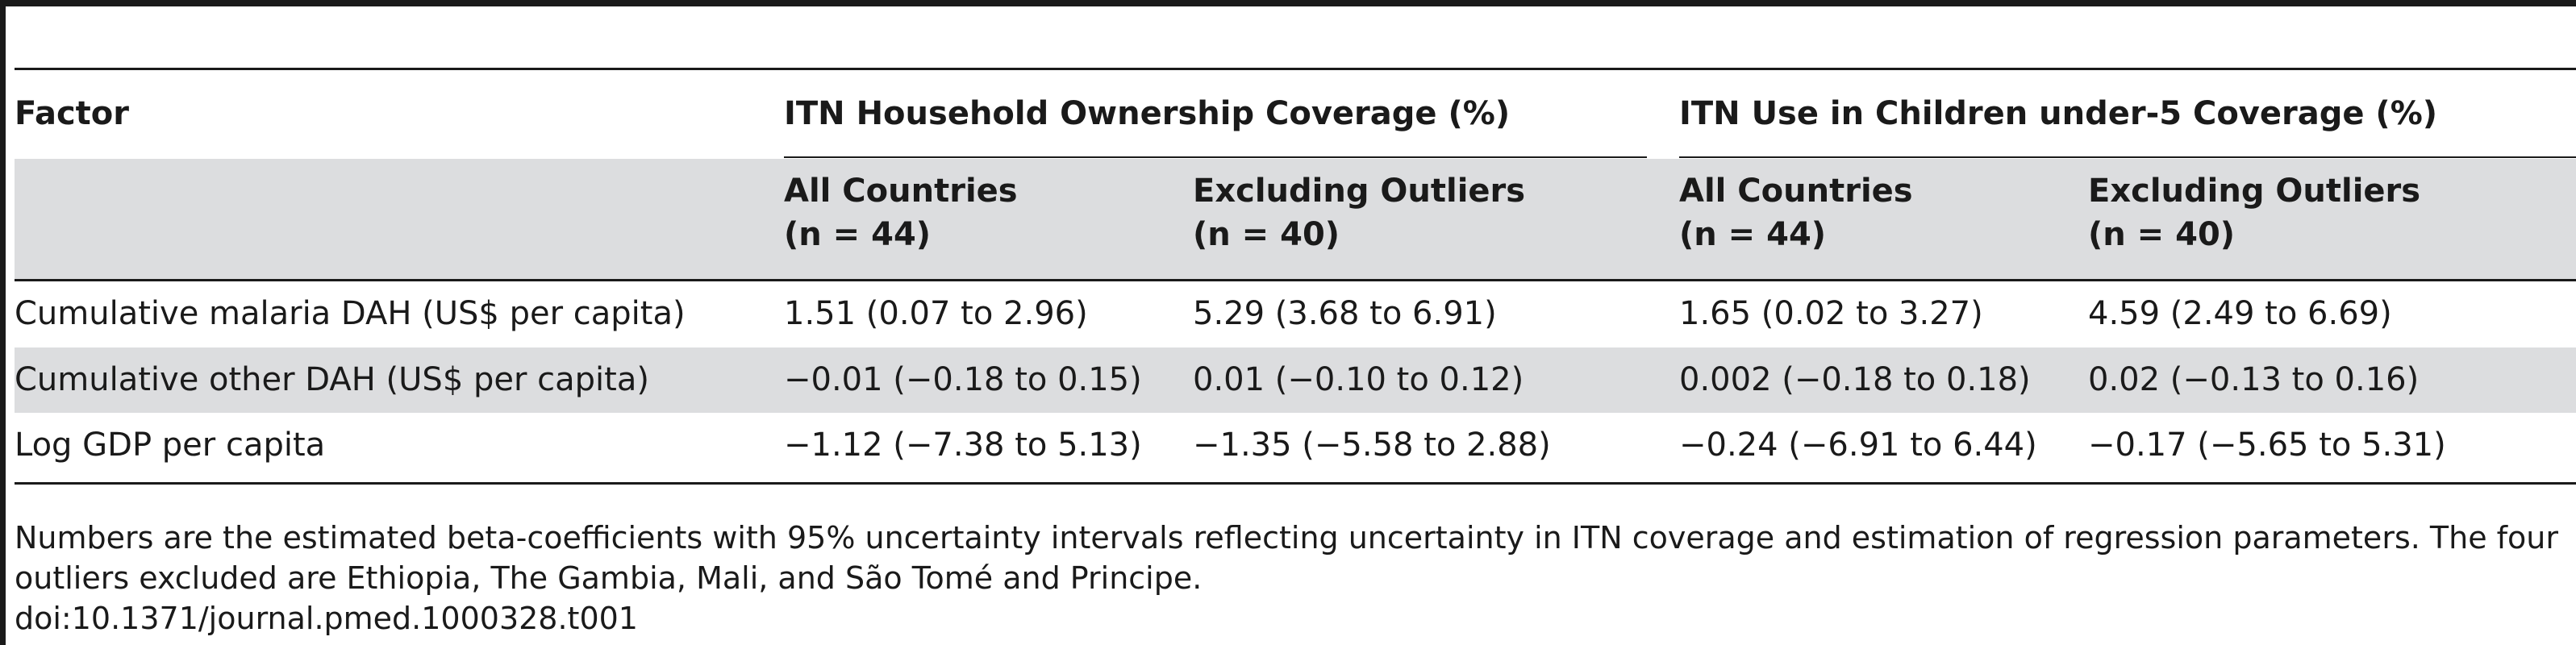  I want to click on table-top-rule, so click(1295, 69).